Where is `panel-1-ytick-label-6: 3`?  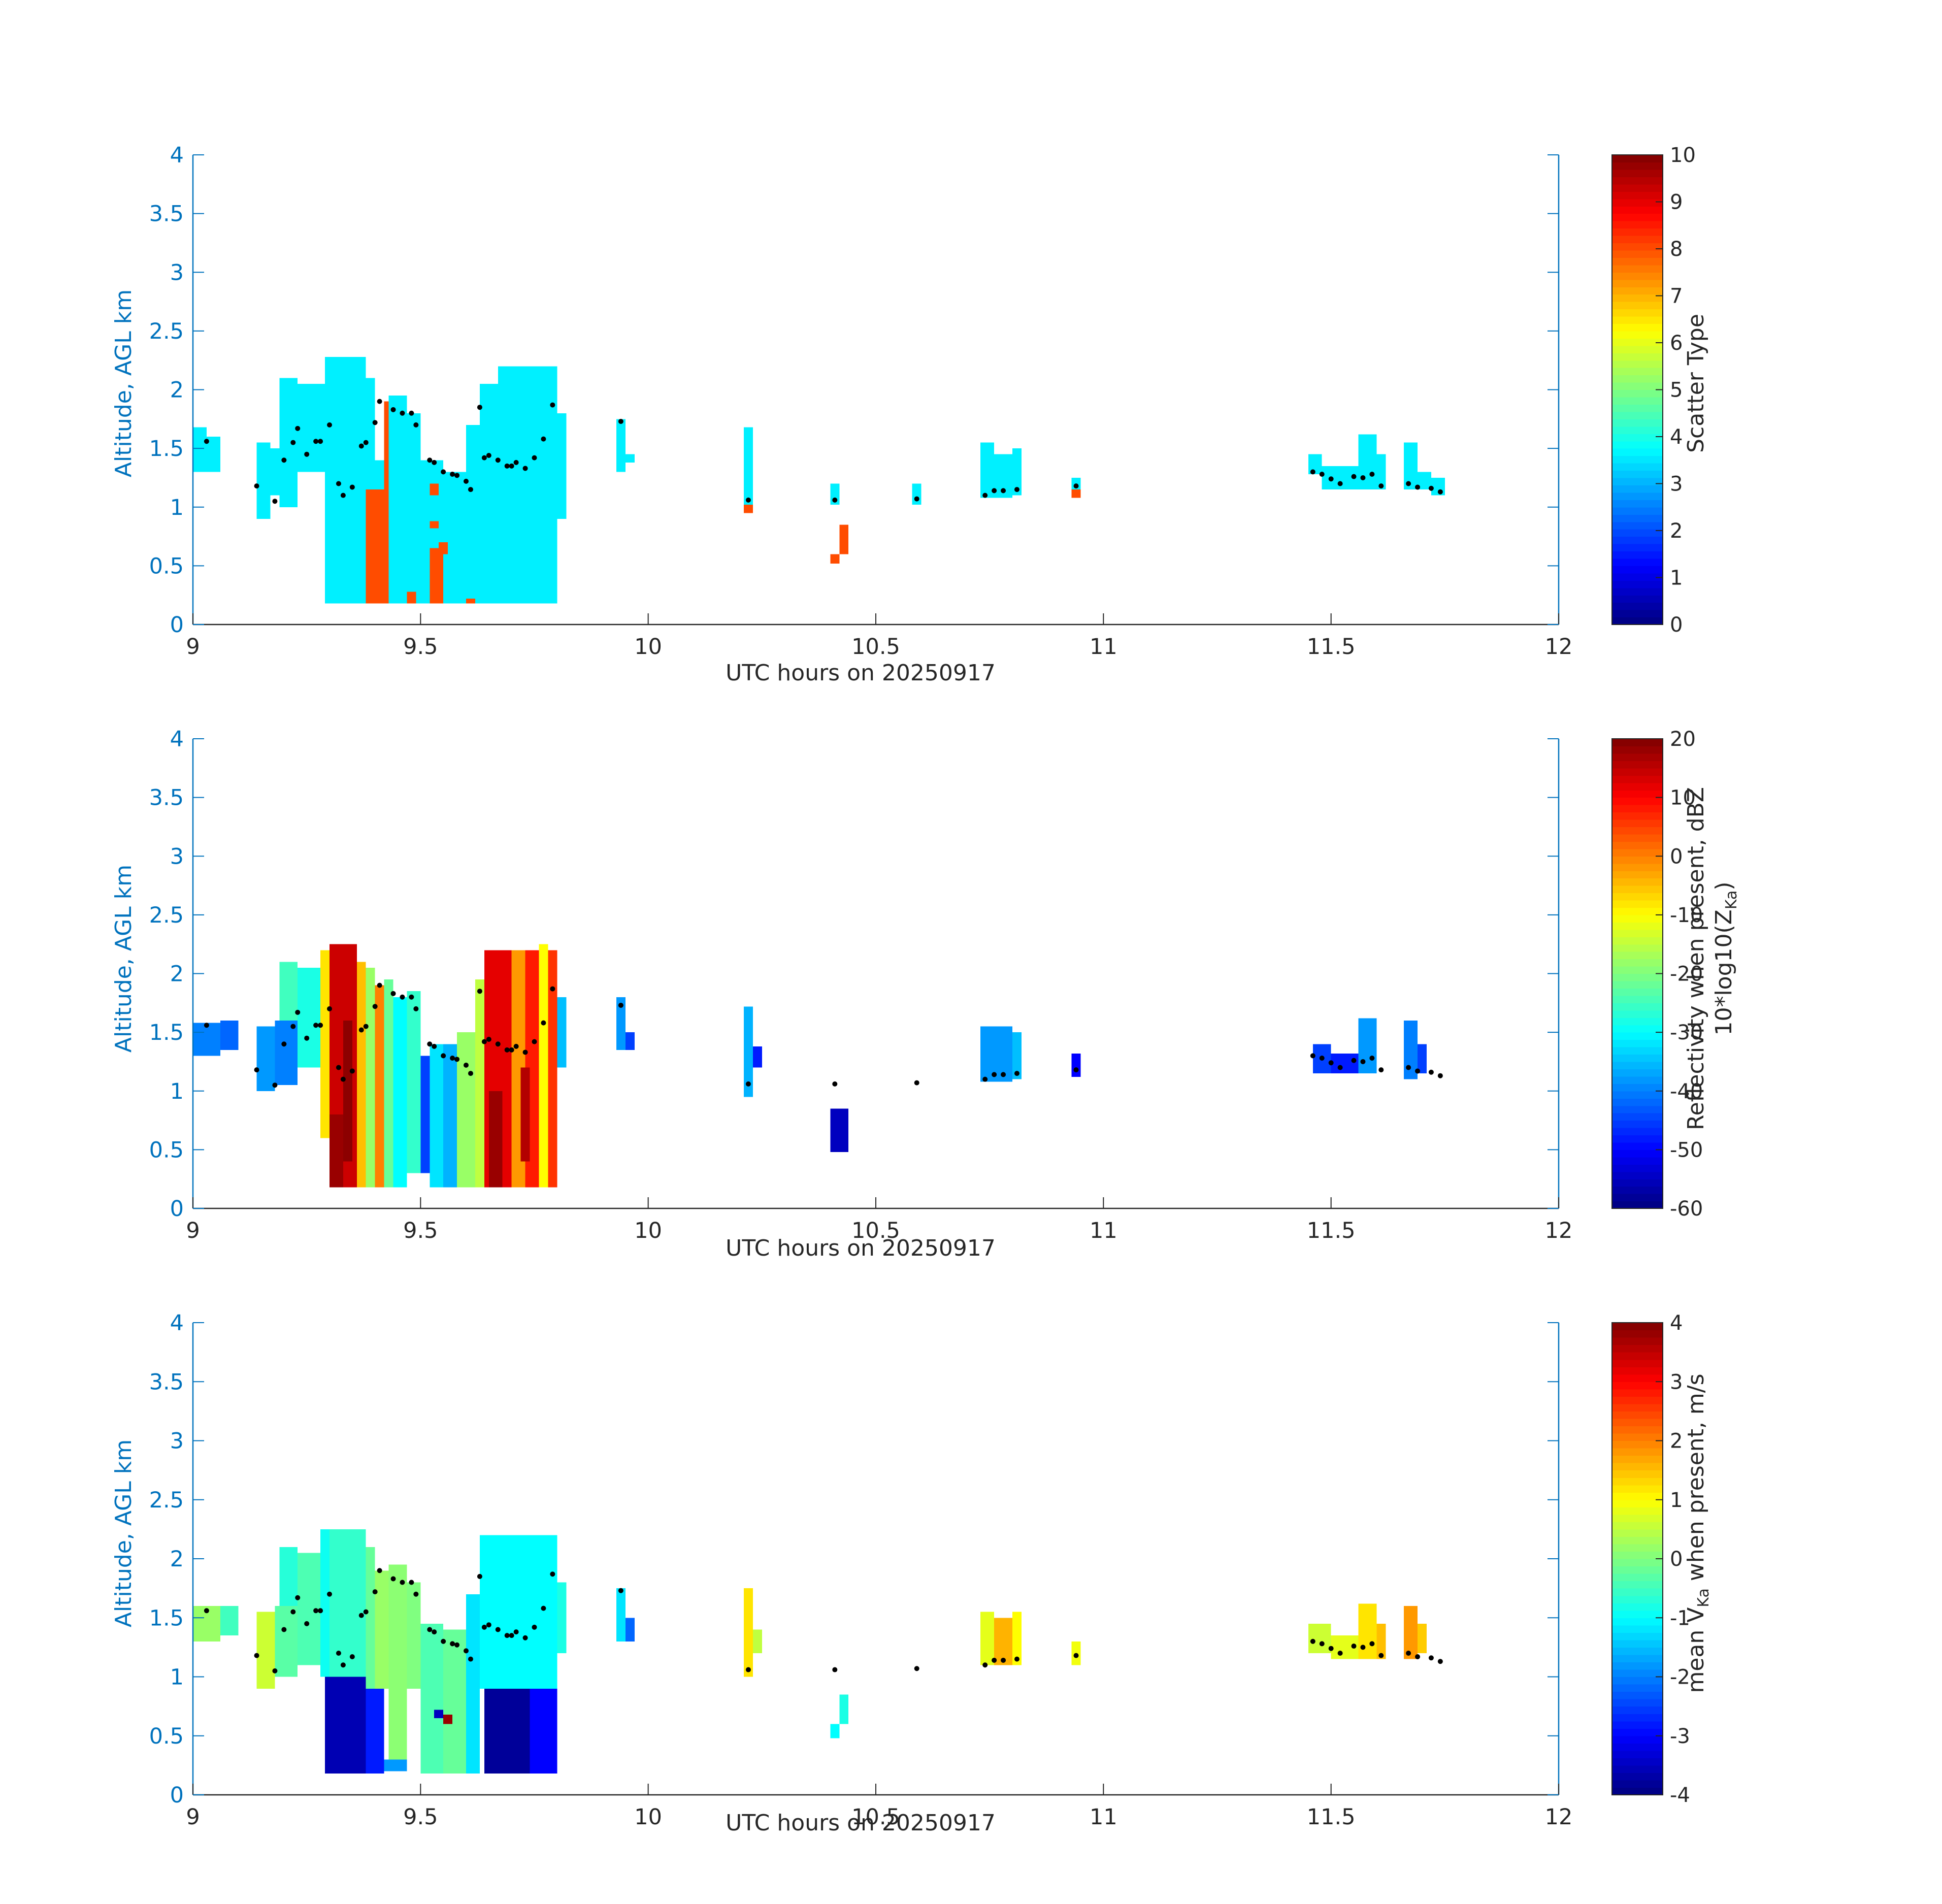
panel-1-ytick-label-6: 3 is located at coordinates (177, 272).